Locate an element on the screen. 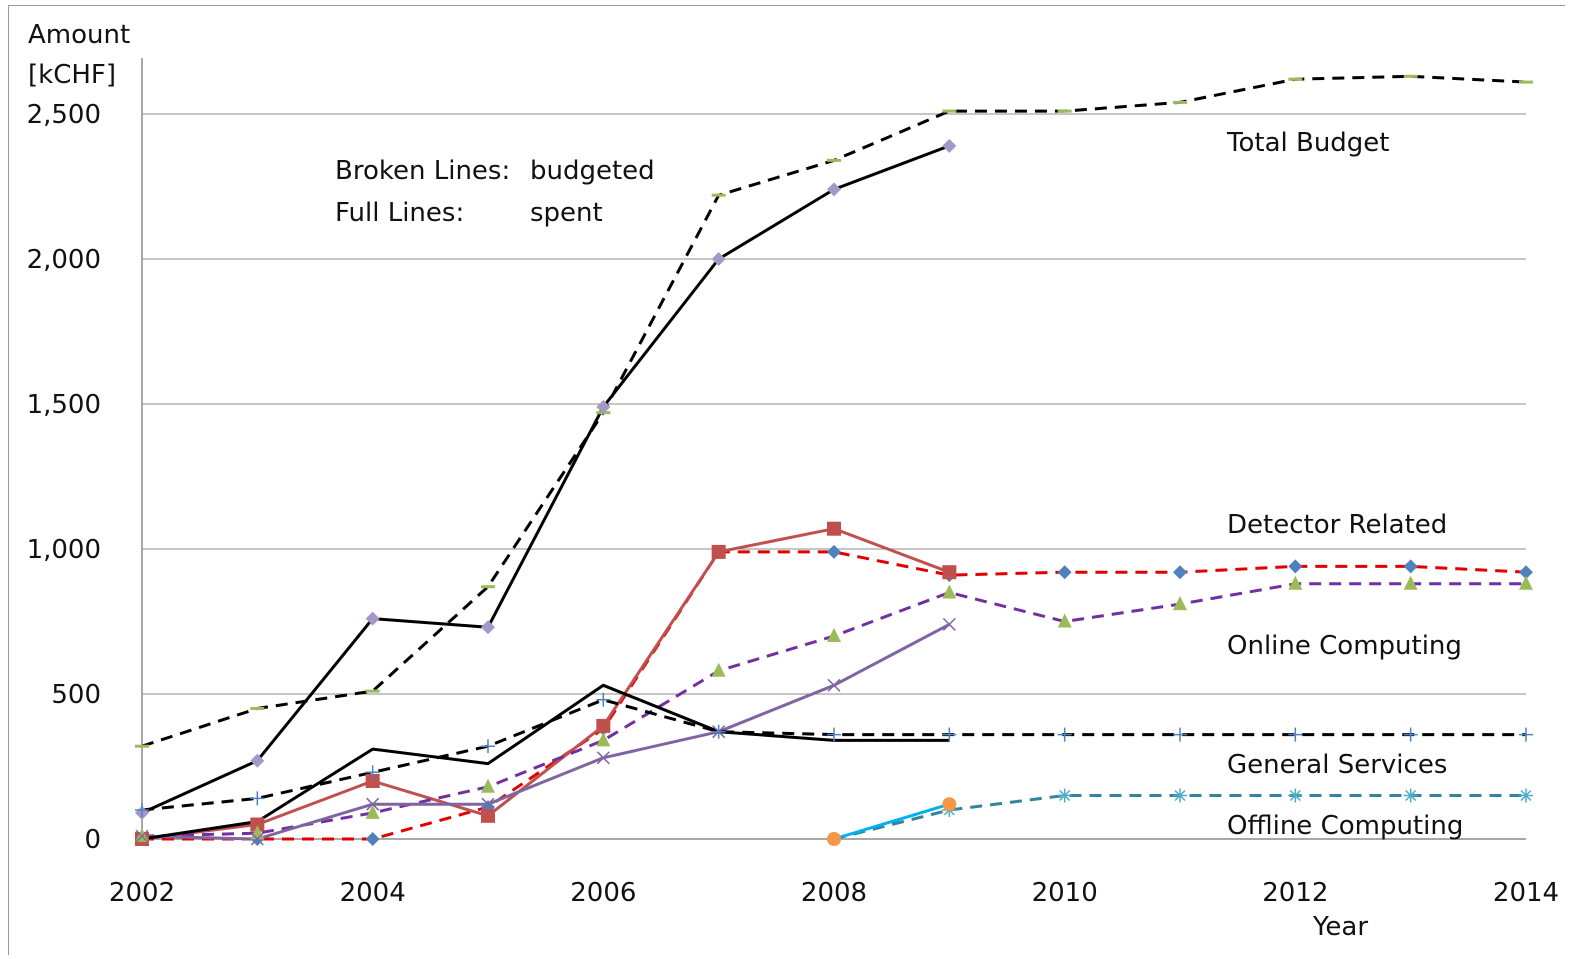 The height and width of the screenshot is (959, 1573). y-tick-label: 500 is located at coordinates (76, 695).